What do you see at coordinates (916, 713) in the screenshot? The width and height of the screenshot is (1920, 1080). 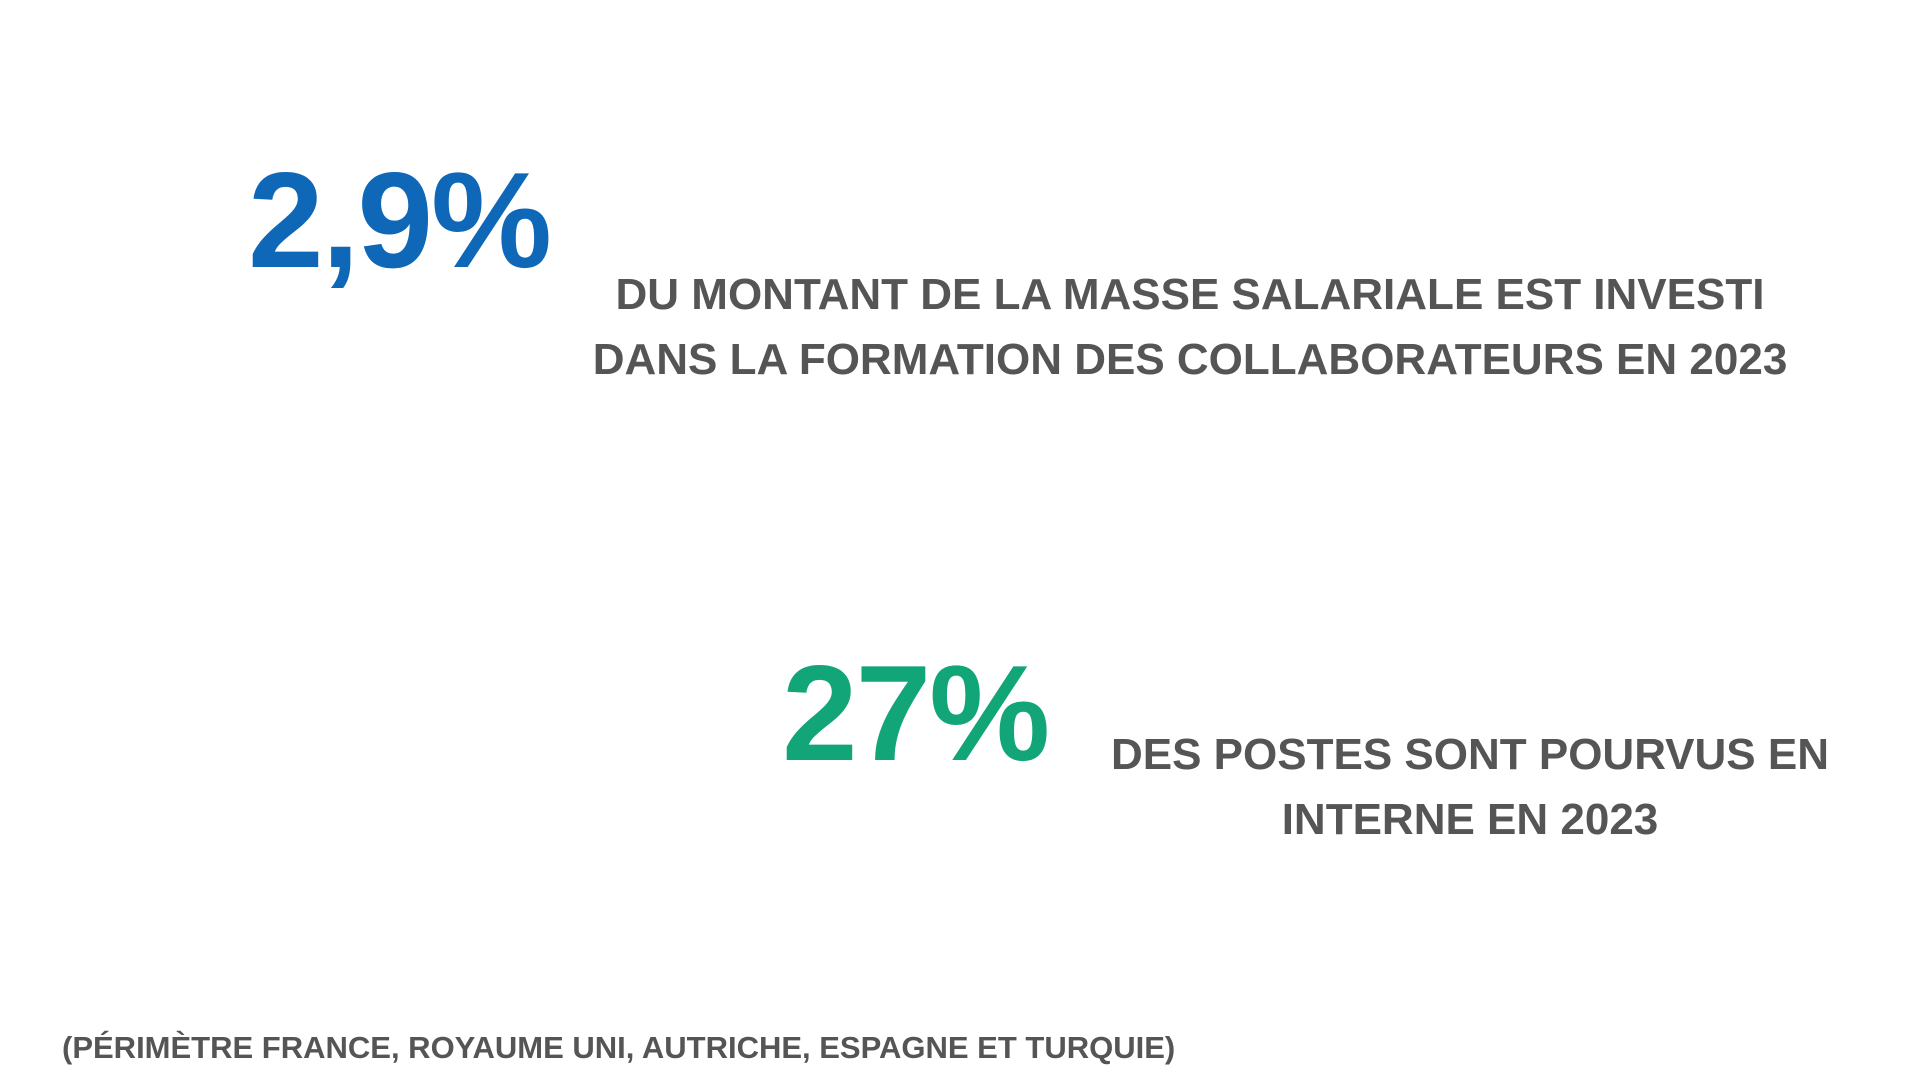 I see `stat-value-internal-positions: 27%` at bounding box center [916, 713].